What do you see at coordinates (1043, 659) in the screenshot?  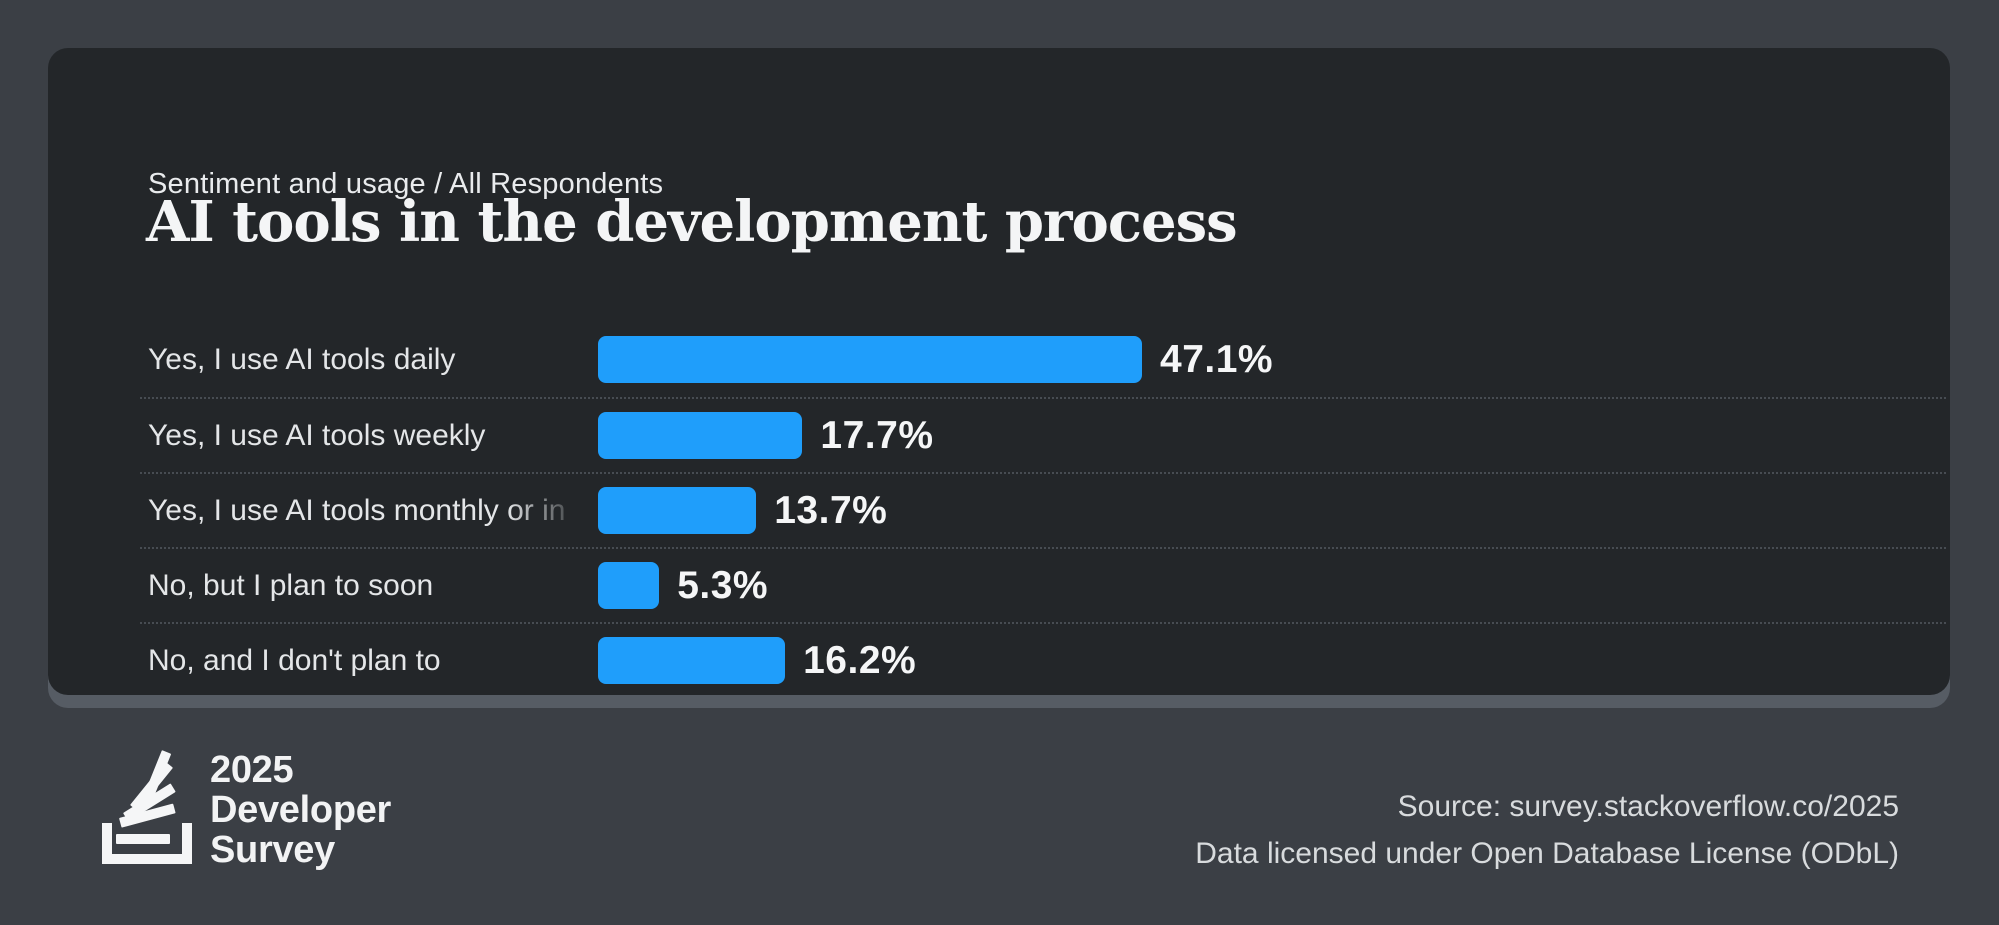 I see `chart-row: No, and I don't plan to 16.2%` at bounding box center [1043, 659].